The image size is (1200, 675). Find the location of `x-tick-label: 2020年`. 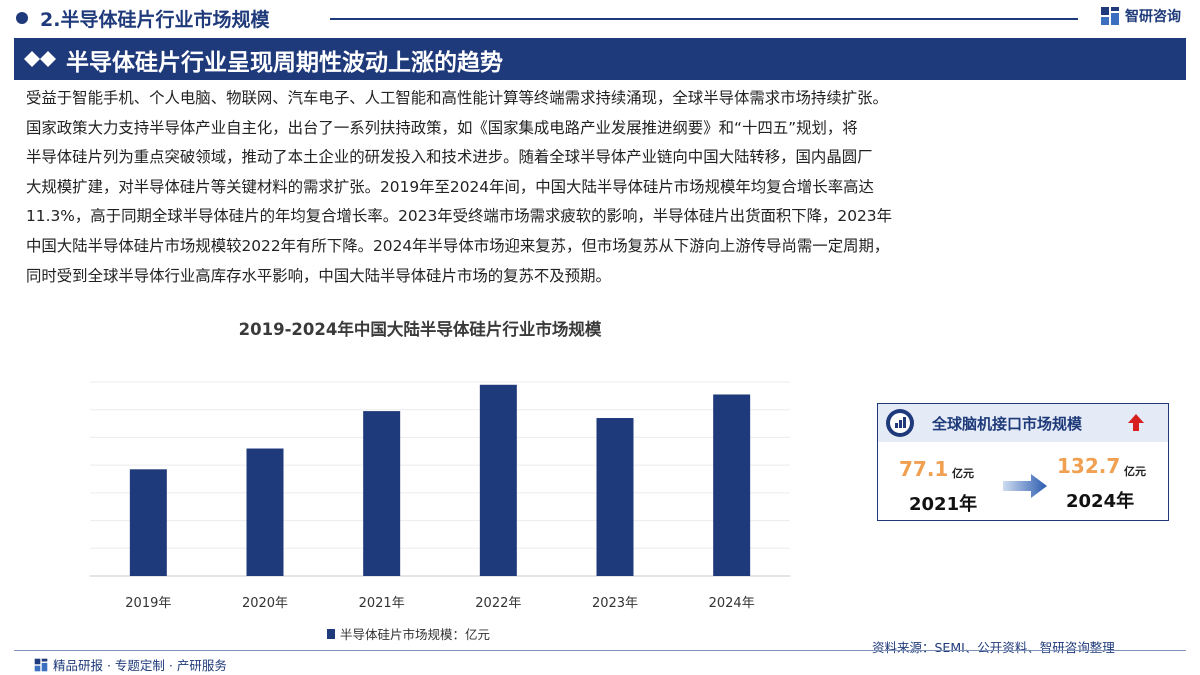

x-tick-label: 2020年 is located at coordinates (265, 603).